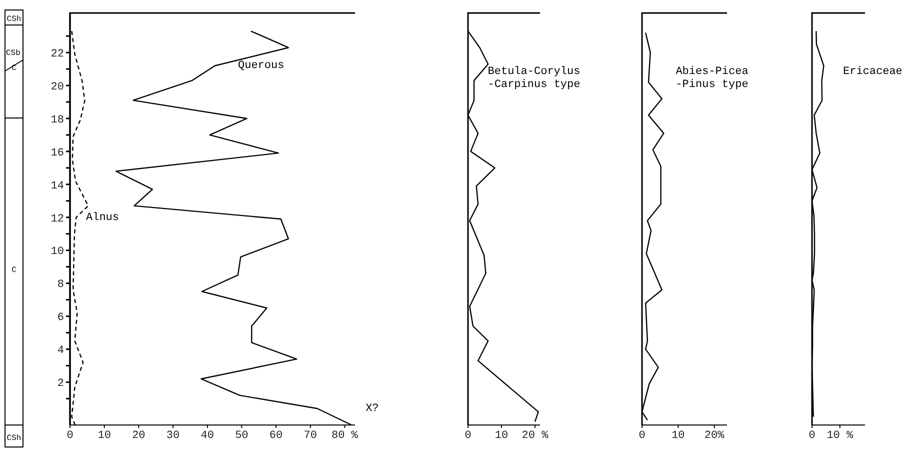 Image resolution: width=909 pixels, height=454 pixels. What do you see at coordinates (57, 219) in the screenshot?
I see `y-tick-label: 12` at bounding box center [57, 219].